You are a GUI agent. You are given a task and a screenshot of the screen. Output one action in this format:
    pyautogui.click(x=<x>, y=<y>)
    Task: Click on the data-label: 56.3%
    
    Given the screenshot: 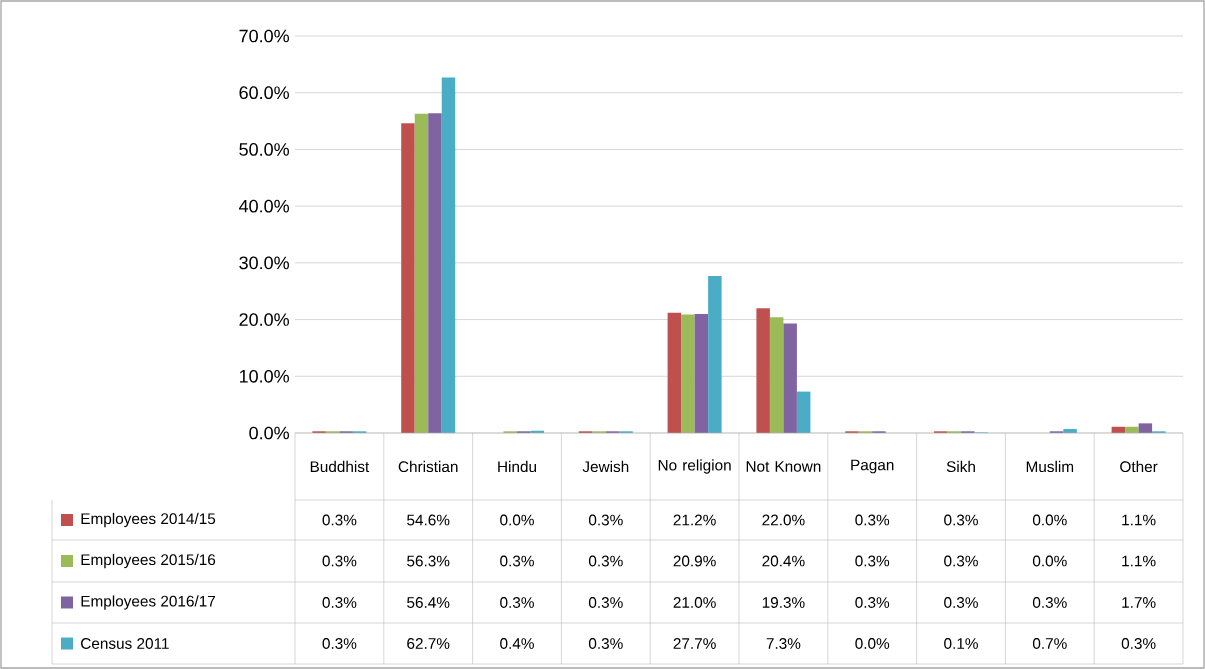 What is the action you would take?
    pyautogui.click(x=428, y=561)
    